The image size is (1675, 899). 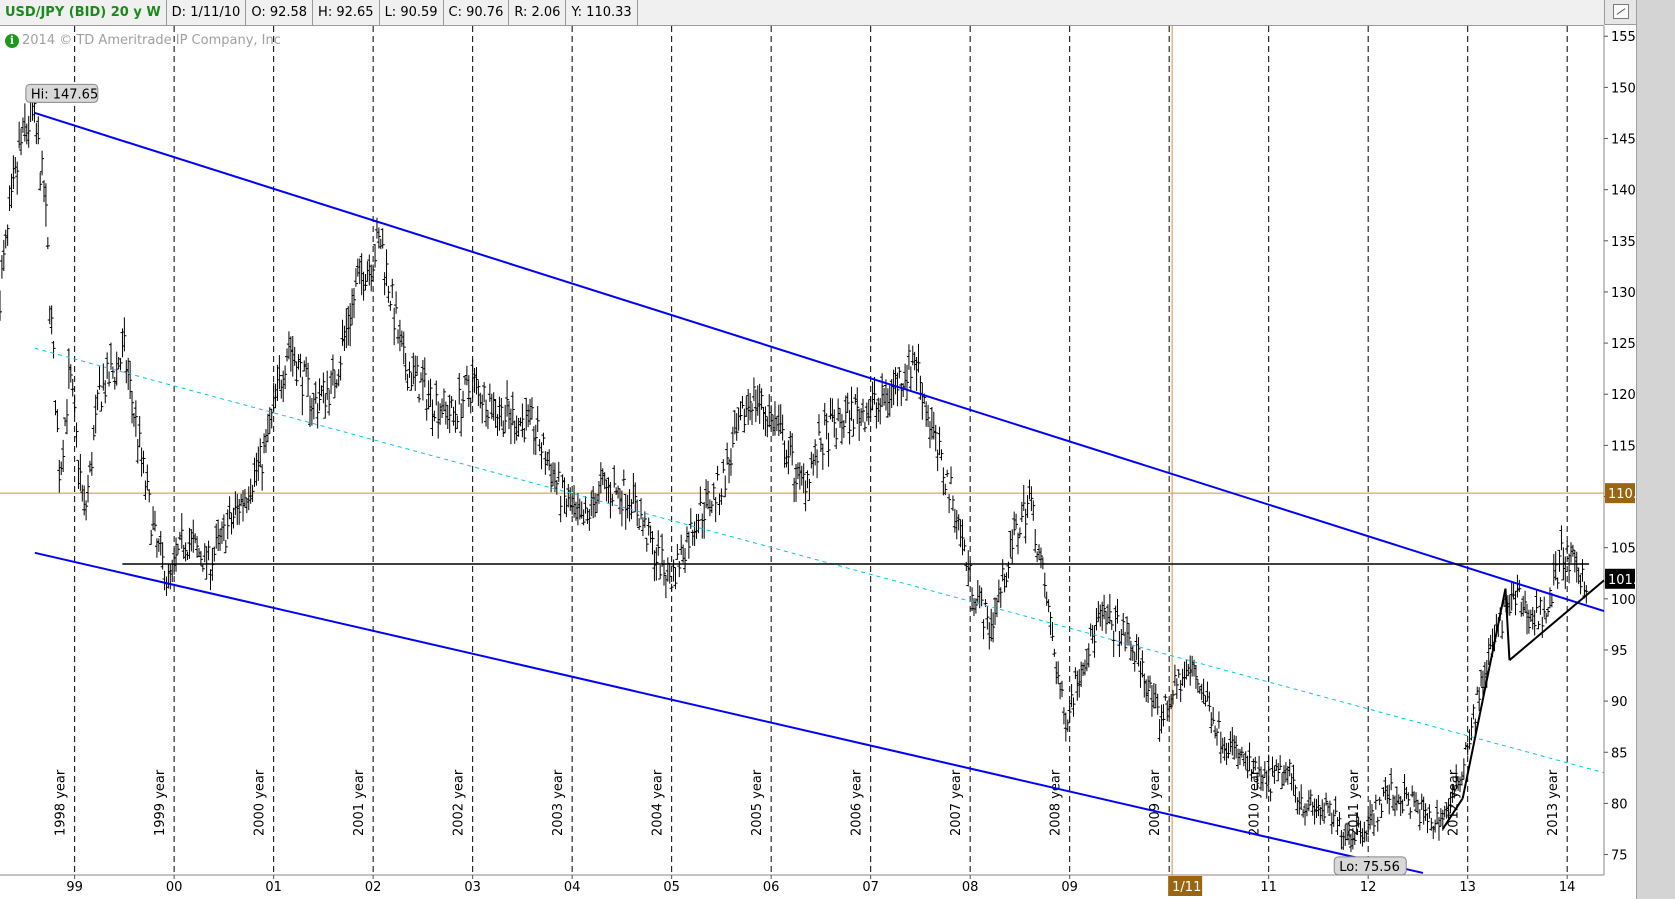 What do you see at coordinates (61, 802) in the screenshot?
I see `year-marker-label: 1998 year` at bounding box center [61, 802].